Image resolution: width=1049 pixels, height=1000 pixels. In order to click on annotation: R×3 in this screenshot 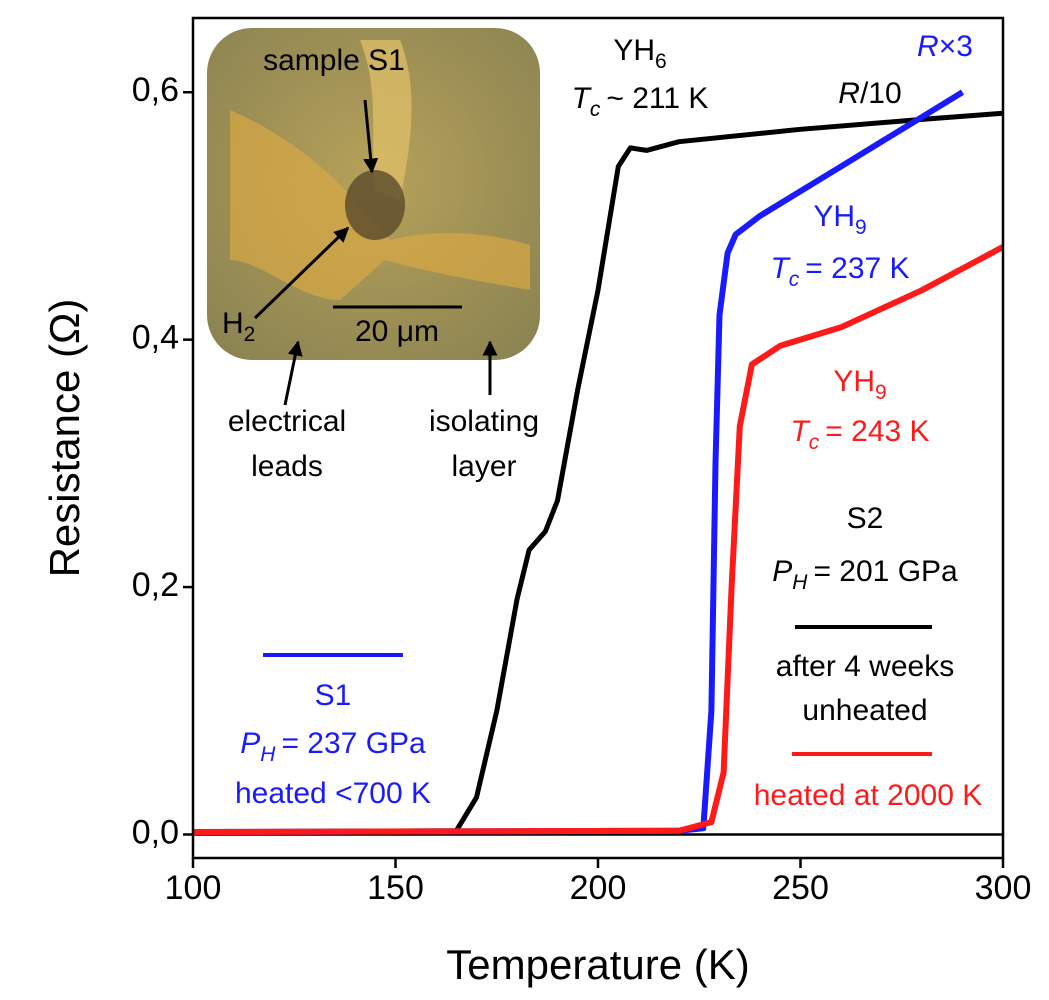, I will do `click(945, 46)`.